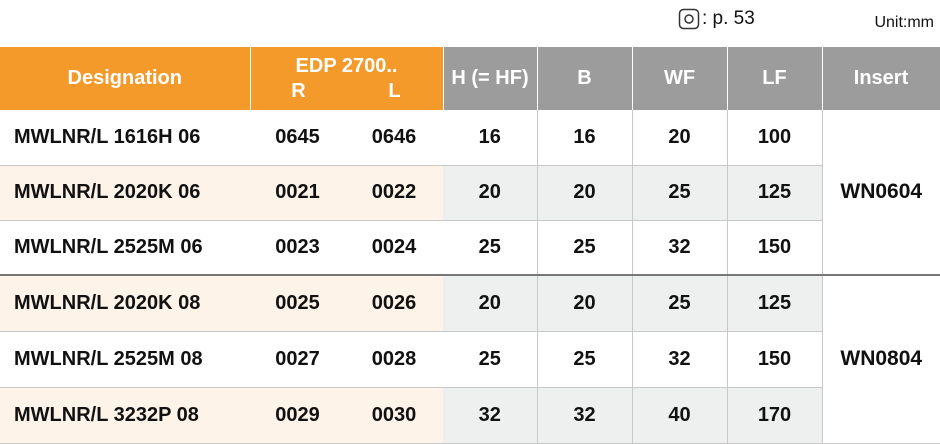 The height and width of the screenshot is (444, 940). I want to click on table-row: MWLNR/L 2525M 08 0027 0028 25 25 32 150, so click(470, 359).